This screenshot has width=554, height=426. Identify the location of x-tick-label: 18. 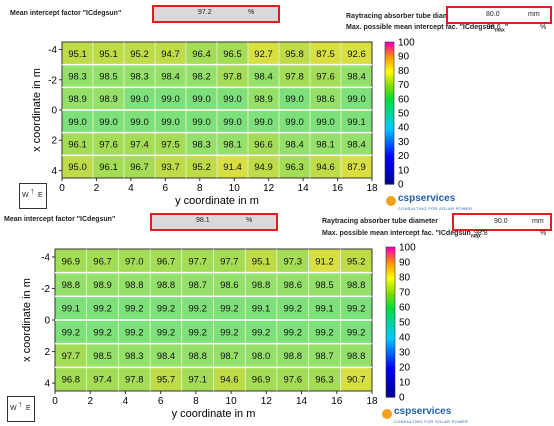
(372, 401).